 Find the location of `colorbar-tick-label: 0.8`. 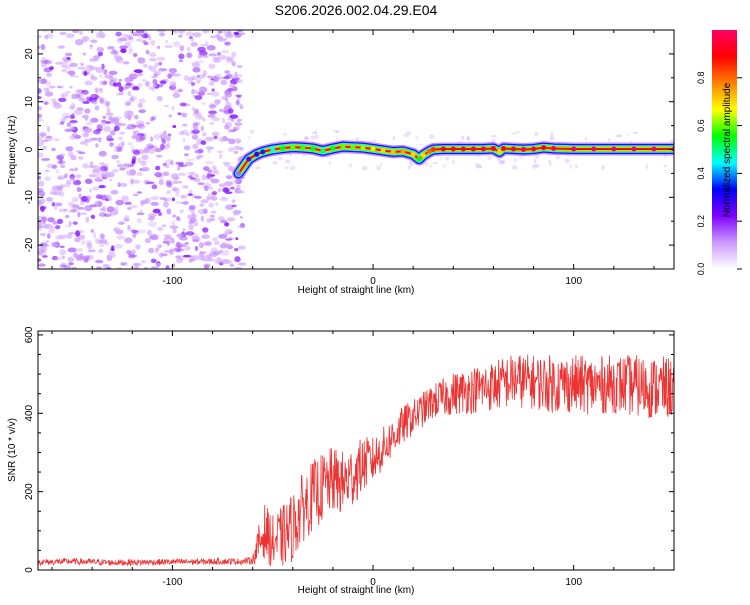

colorbar-tick-label: 0.8 is located at coordinates (701, 78).